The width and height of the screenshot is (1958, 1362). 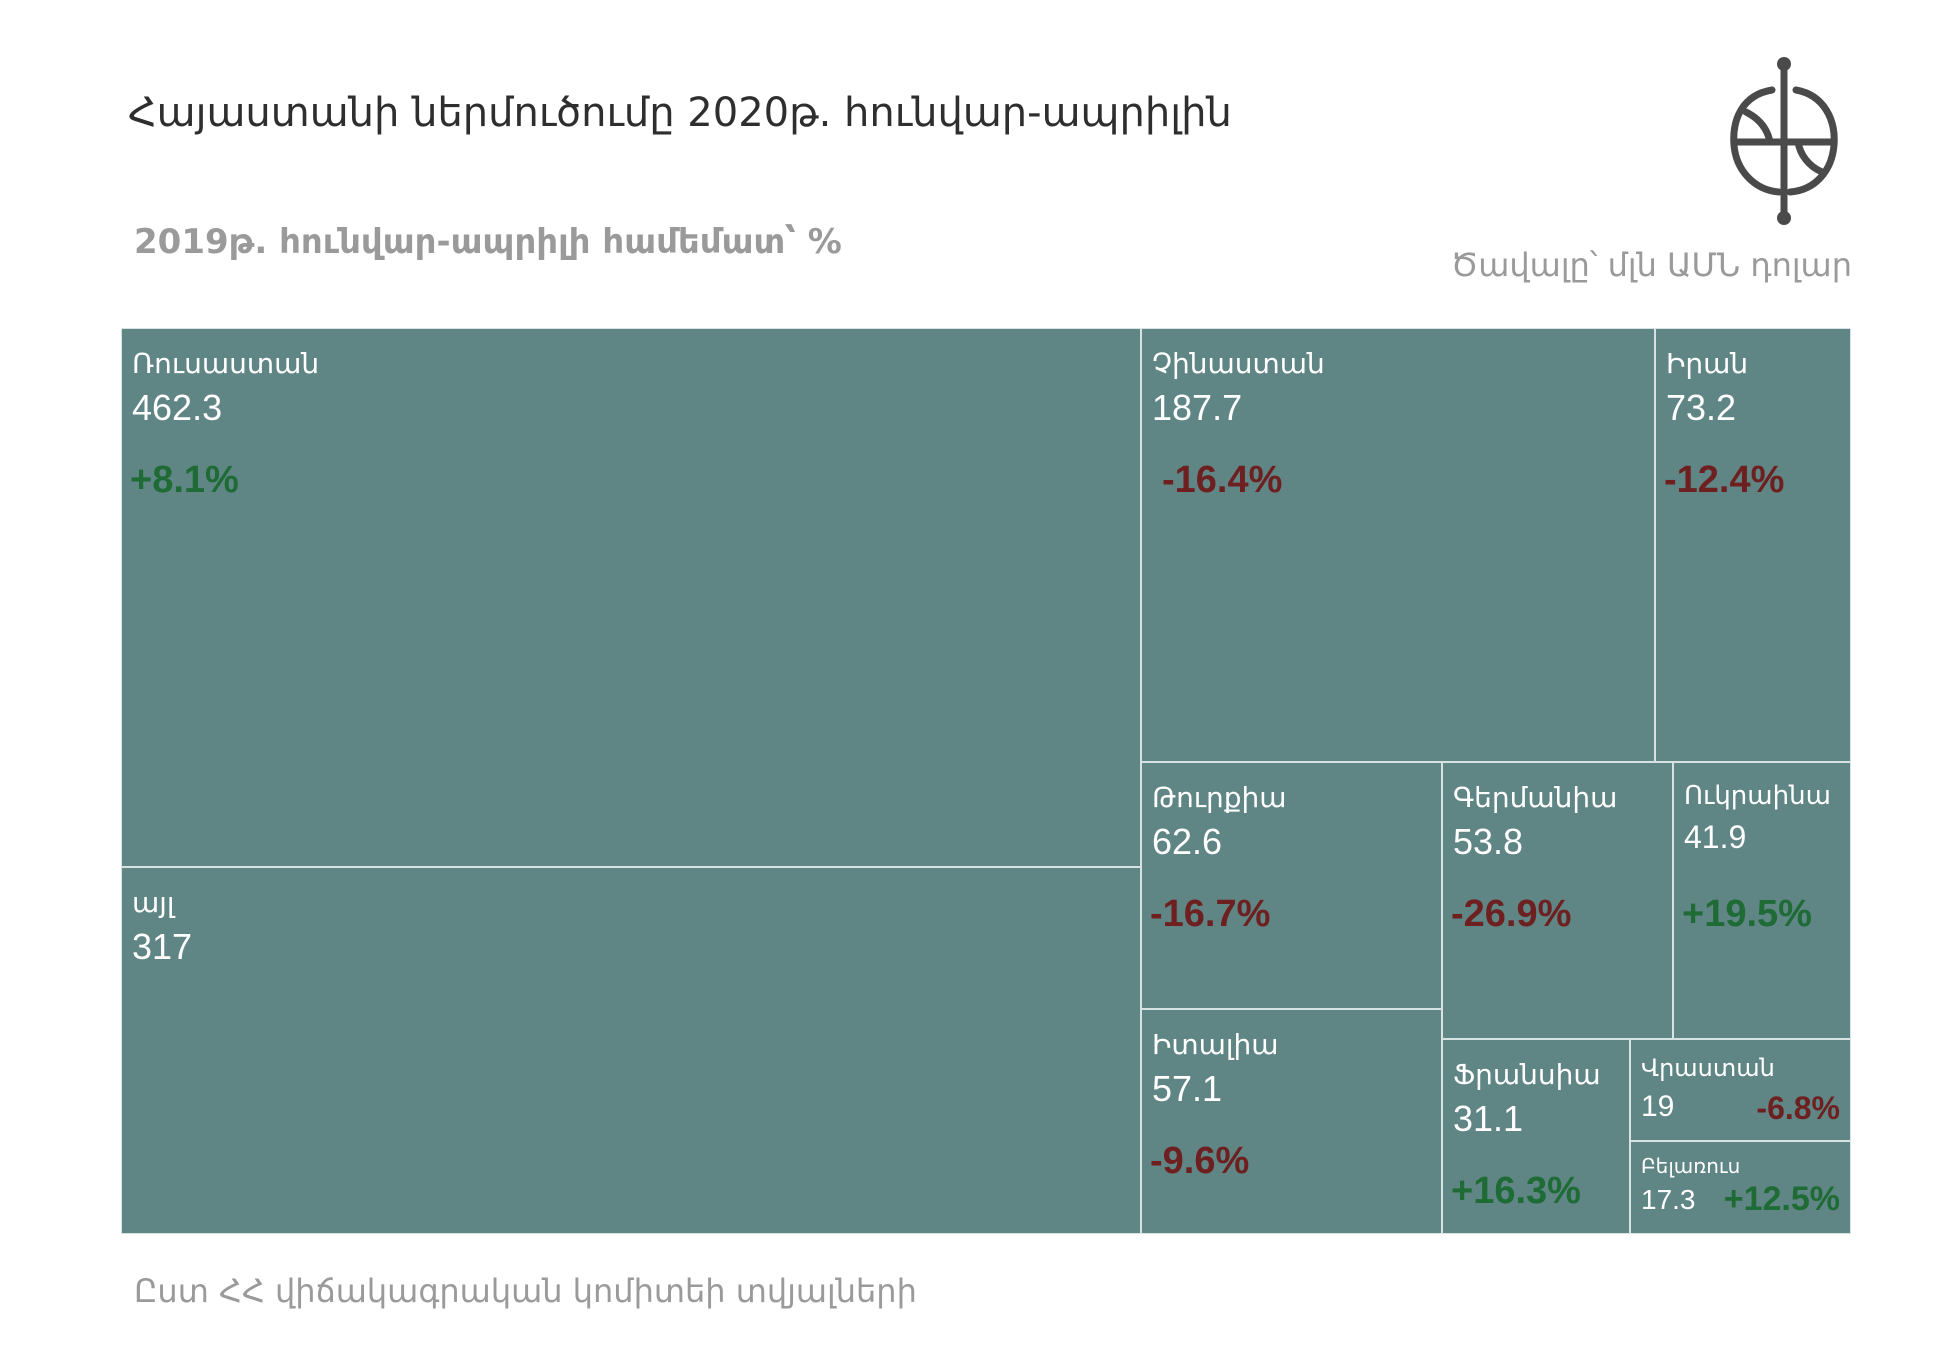 What do you see at coordinates (631, 1050) in the screenshot?
I see `treemap-cell: այլ 317` at bounding box center [631, 1050].